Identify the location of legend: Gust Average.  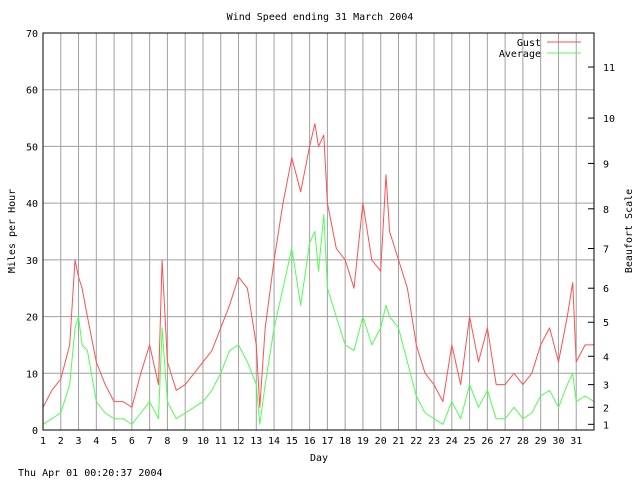
(540, 49).